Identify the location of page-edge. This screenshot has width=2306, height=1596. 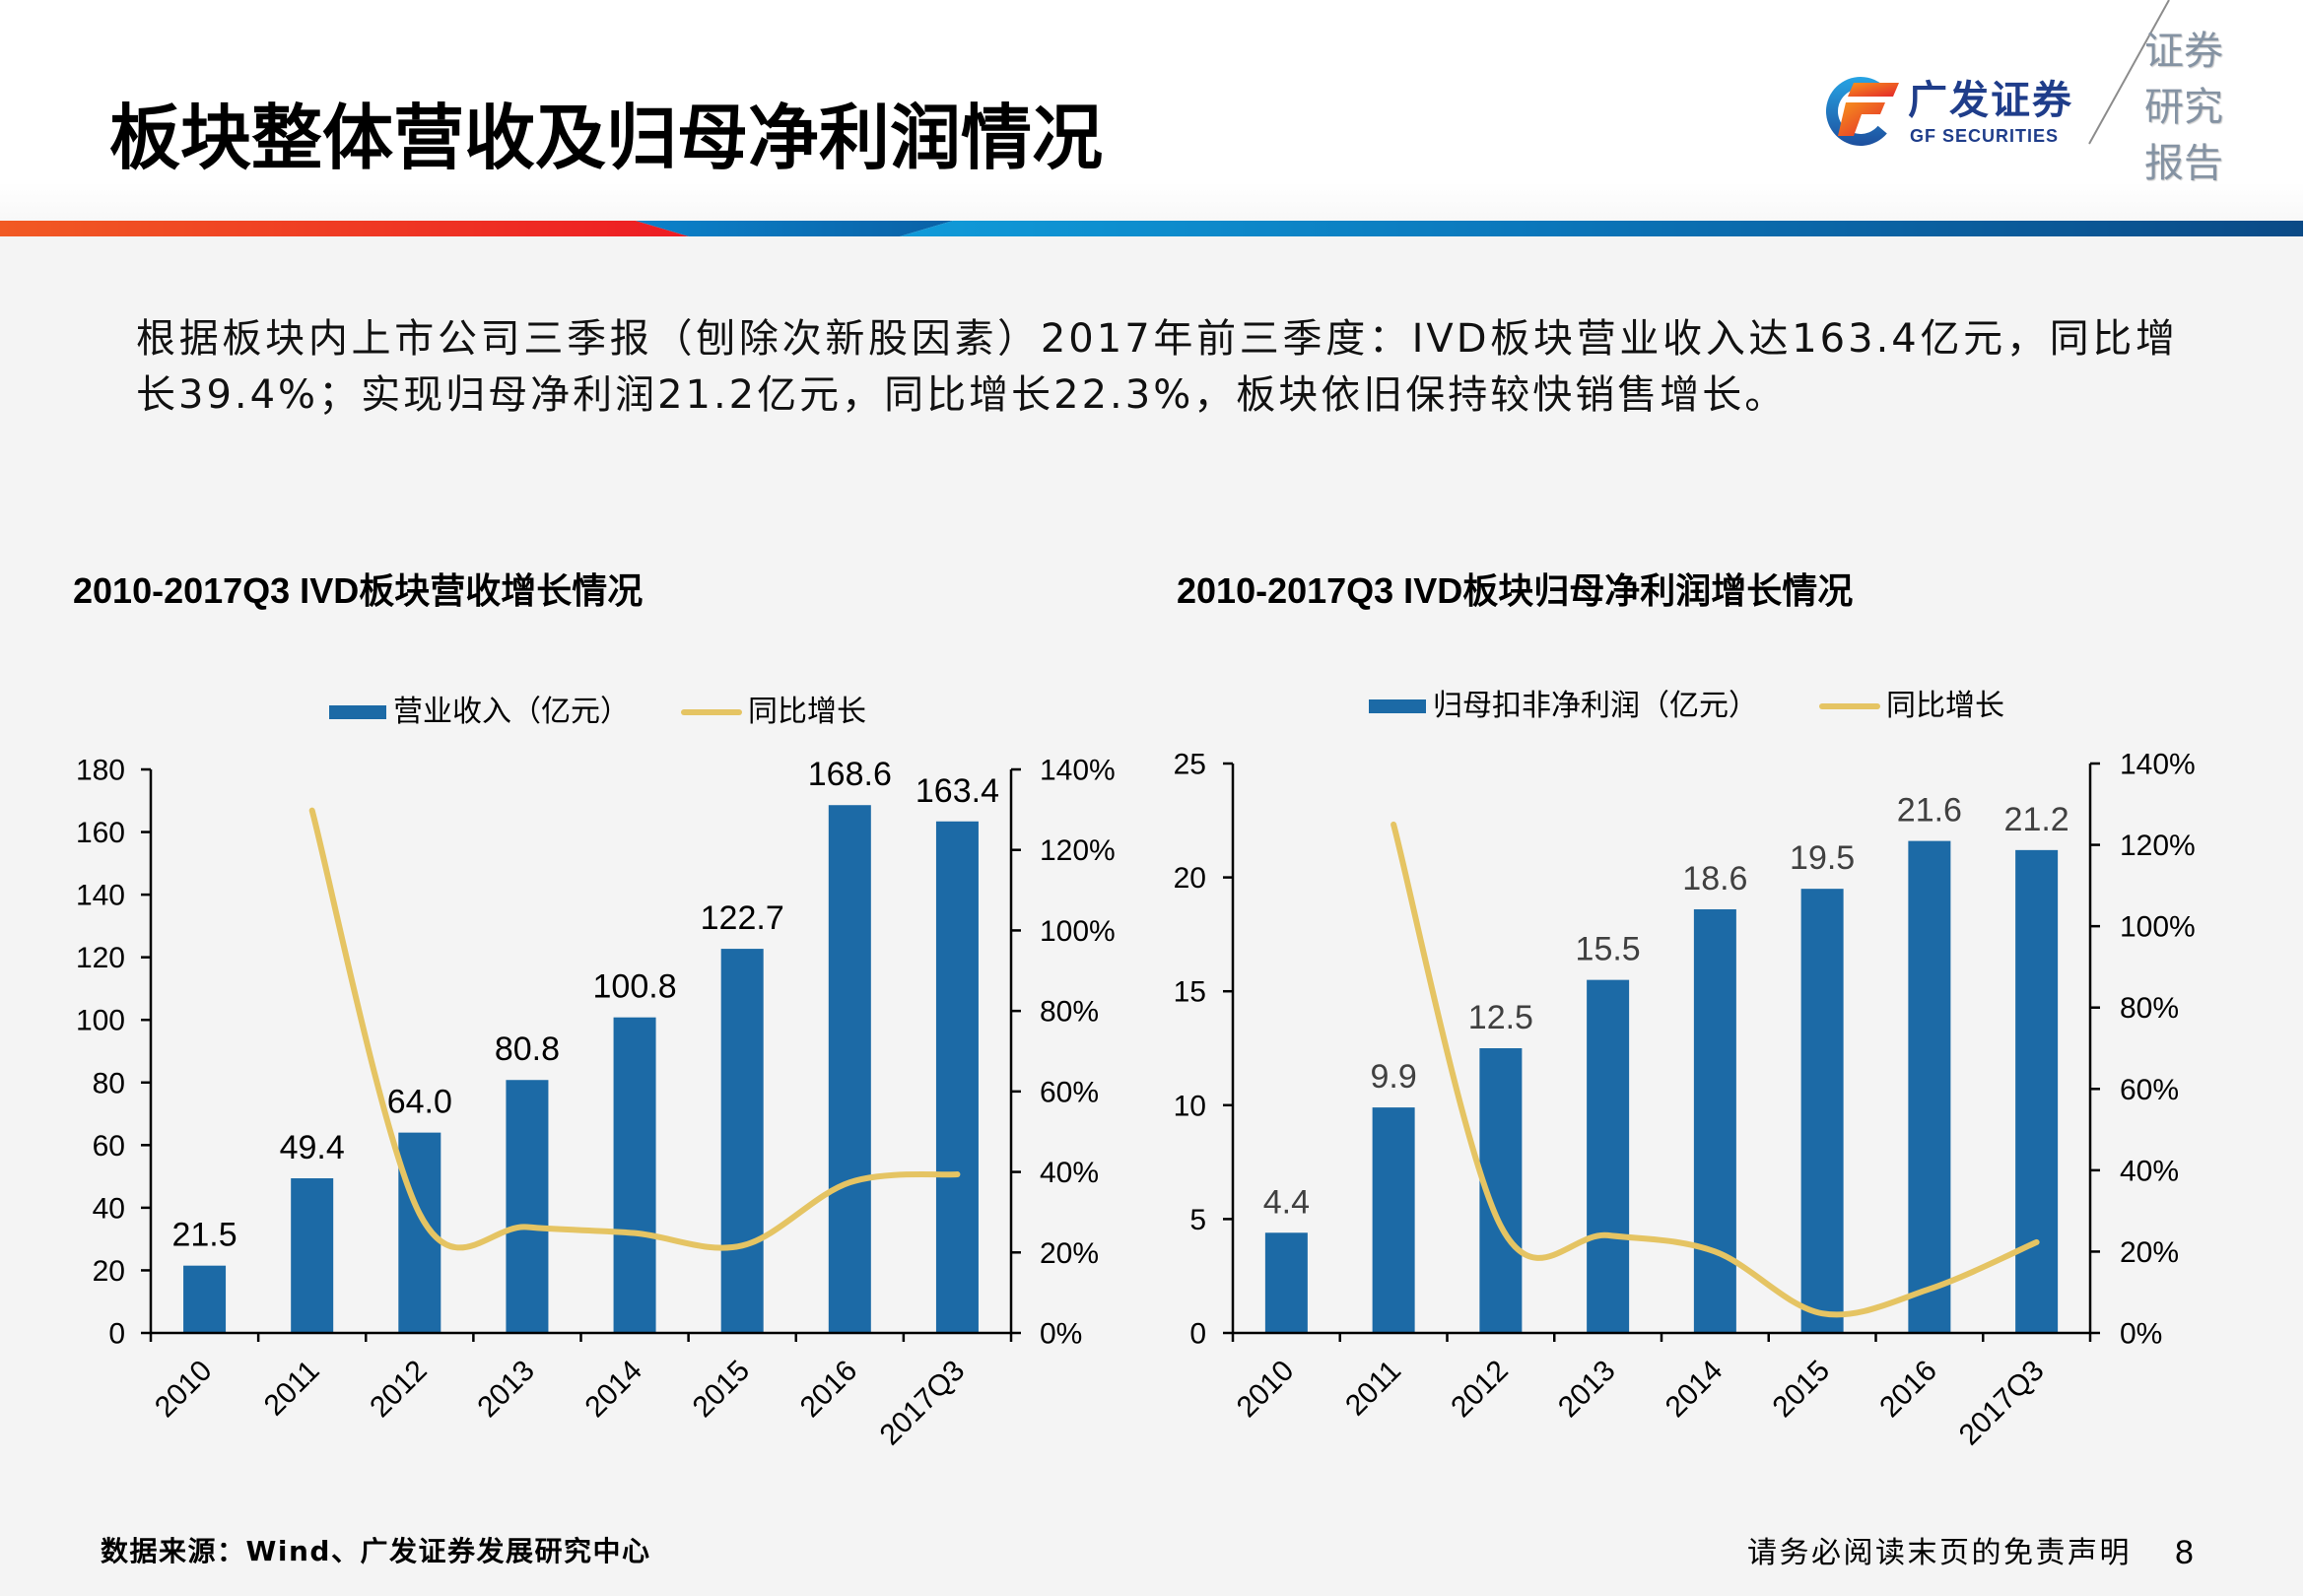
(2305, 798).